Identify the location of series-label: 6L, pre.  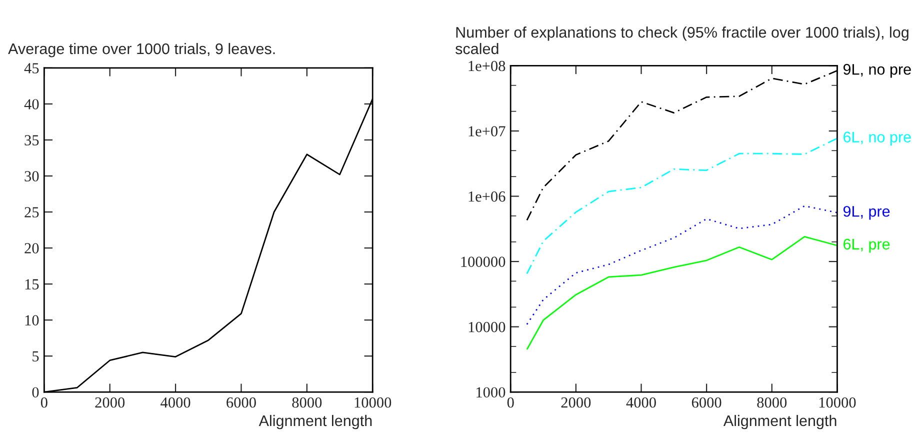
(867, 245).